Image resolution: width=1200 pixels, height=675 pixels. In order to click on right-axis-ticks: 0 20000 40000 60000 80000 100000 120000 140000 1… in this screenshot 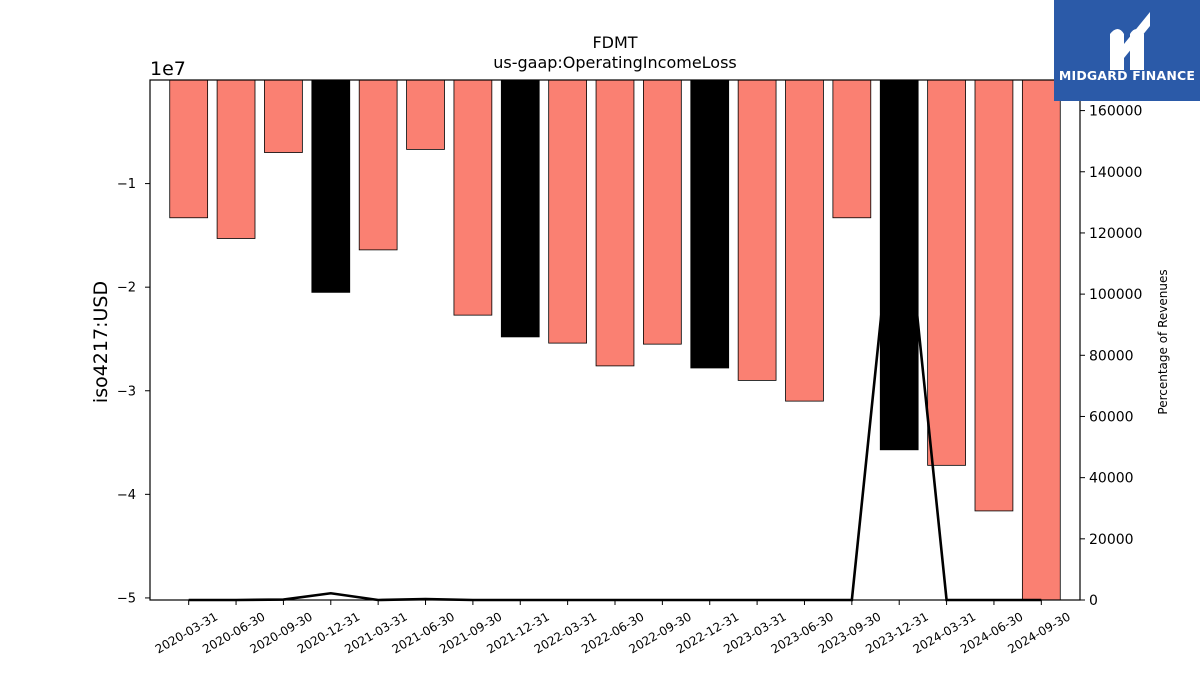, I will do `click(1111, 356)`.